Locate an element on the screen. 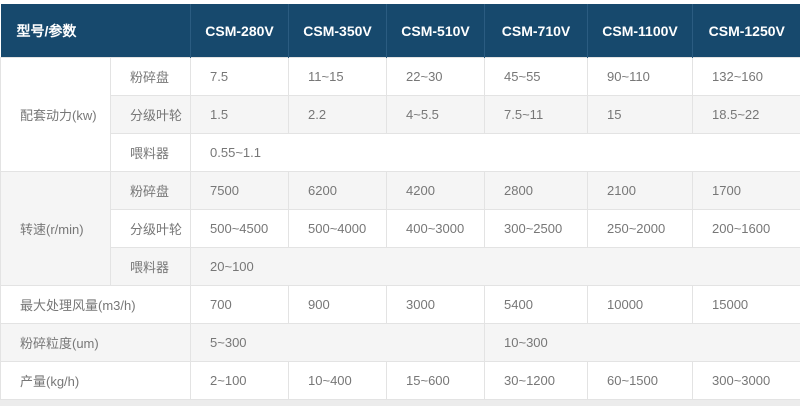 This screenshot has height=406, width=800. row-group-label-power: 配套动力(kw) is located at coordinates (56, 115).